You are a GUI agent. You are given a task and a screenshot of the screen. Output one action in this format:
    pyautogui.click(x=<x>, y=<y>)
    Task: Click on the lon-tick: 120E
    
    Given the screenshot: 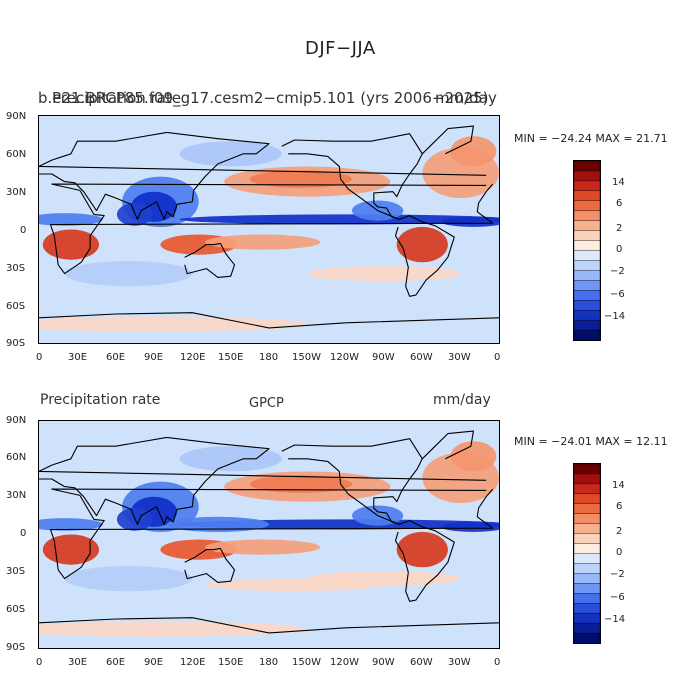 What is the action you would take?
    pyautogui.click(x=193, y=357)
    